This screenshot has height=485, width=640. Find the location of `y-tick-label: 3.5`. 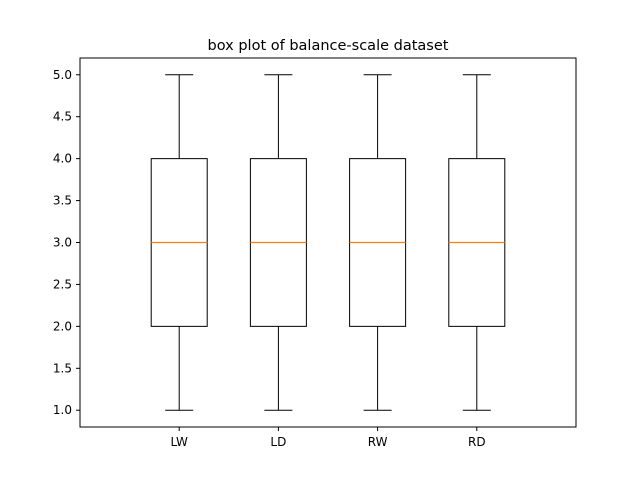

y-tick-label: 3.5 is located at coordinates (62, 201).